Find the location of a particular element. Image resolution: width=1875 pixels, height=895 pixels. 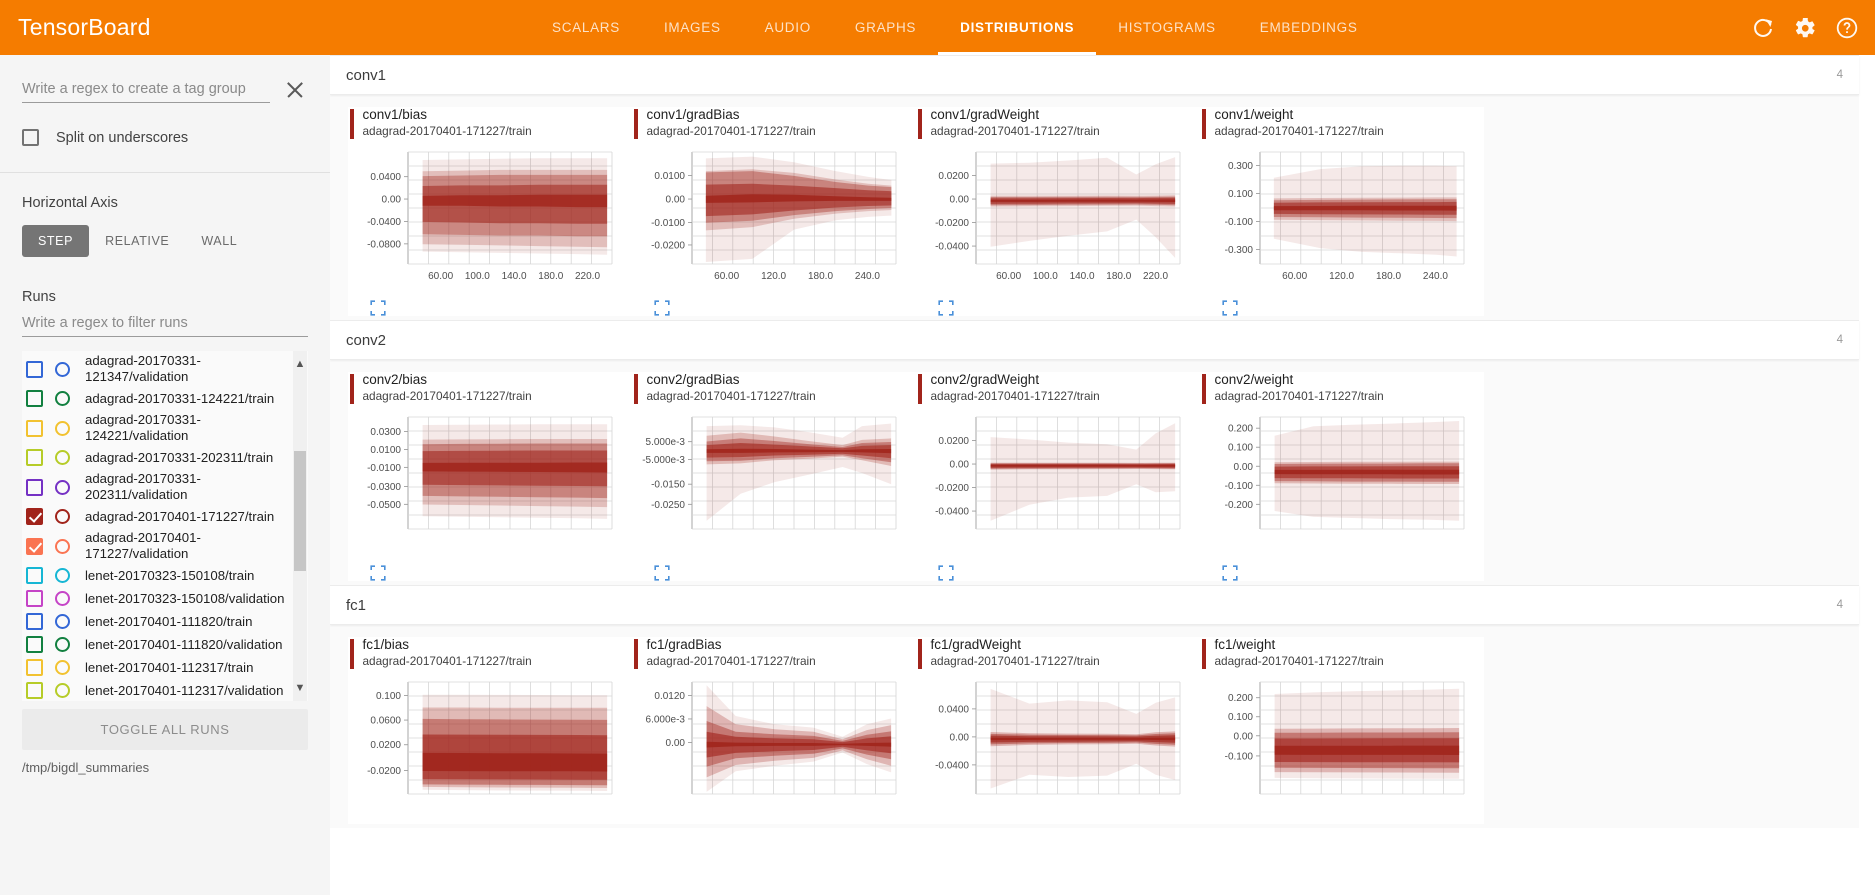

distribution-plot: 0.0200 0.00 -0.0200 -0.0400 is located at coordinates (1052, 485).